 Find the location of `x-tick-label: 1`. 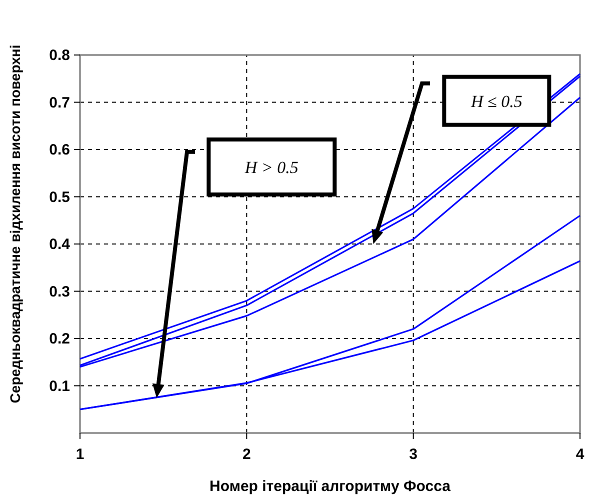

x-tick-label: 1 is located at coordinates (80, 454).